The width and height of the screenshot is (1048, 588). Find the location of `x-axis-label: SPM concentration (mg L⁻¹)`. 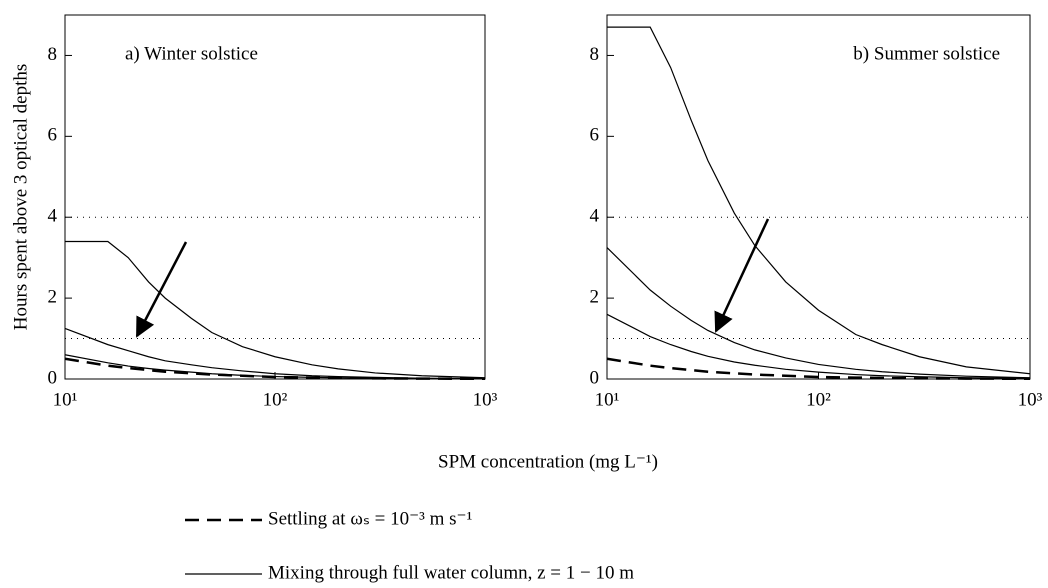

x-axis-label: SPM concentration (mg L⁻¹) is located at coordinates (548, 461).